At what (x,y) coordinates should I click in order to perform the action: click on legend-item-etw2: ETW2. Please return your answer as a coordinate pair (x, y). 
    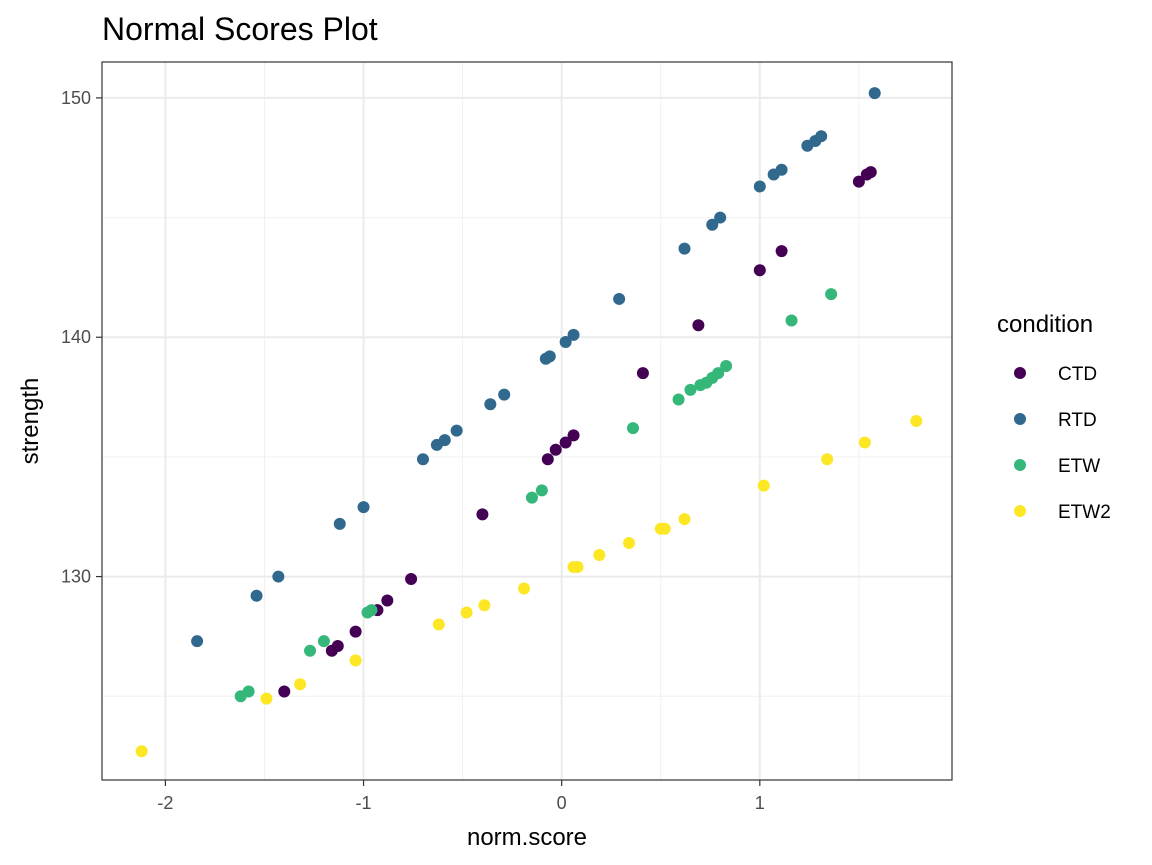
    Looking at the image, I should click on (1062, 512).